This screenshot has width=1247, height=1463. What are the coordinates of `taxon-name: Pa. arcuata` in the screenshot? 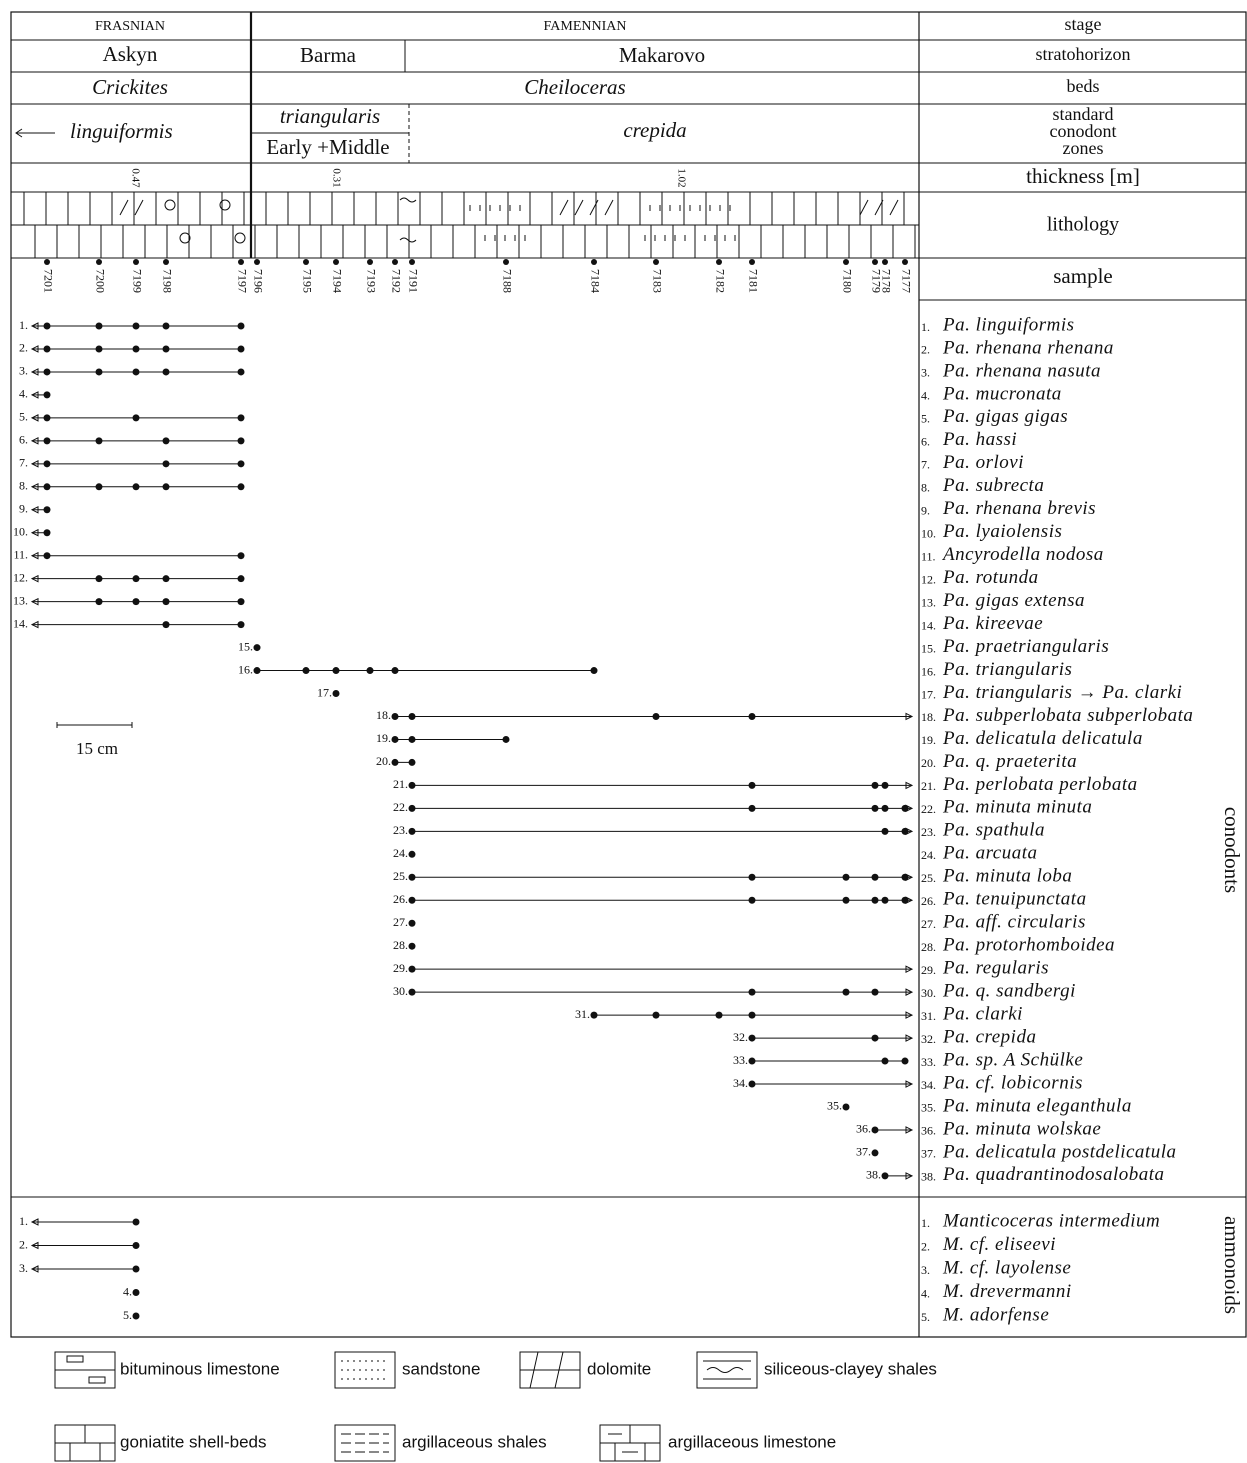 It's located at (990, 853).